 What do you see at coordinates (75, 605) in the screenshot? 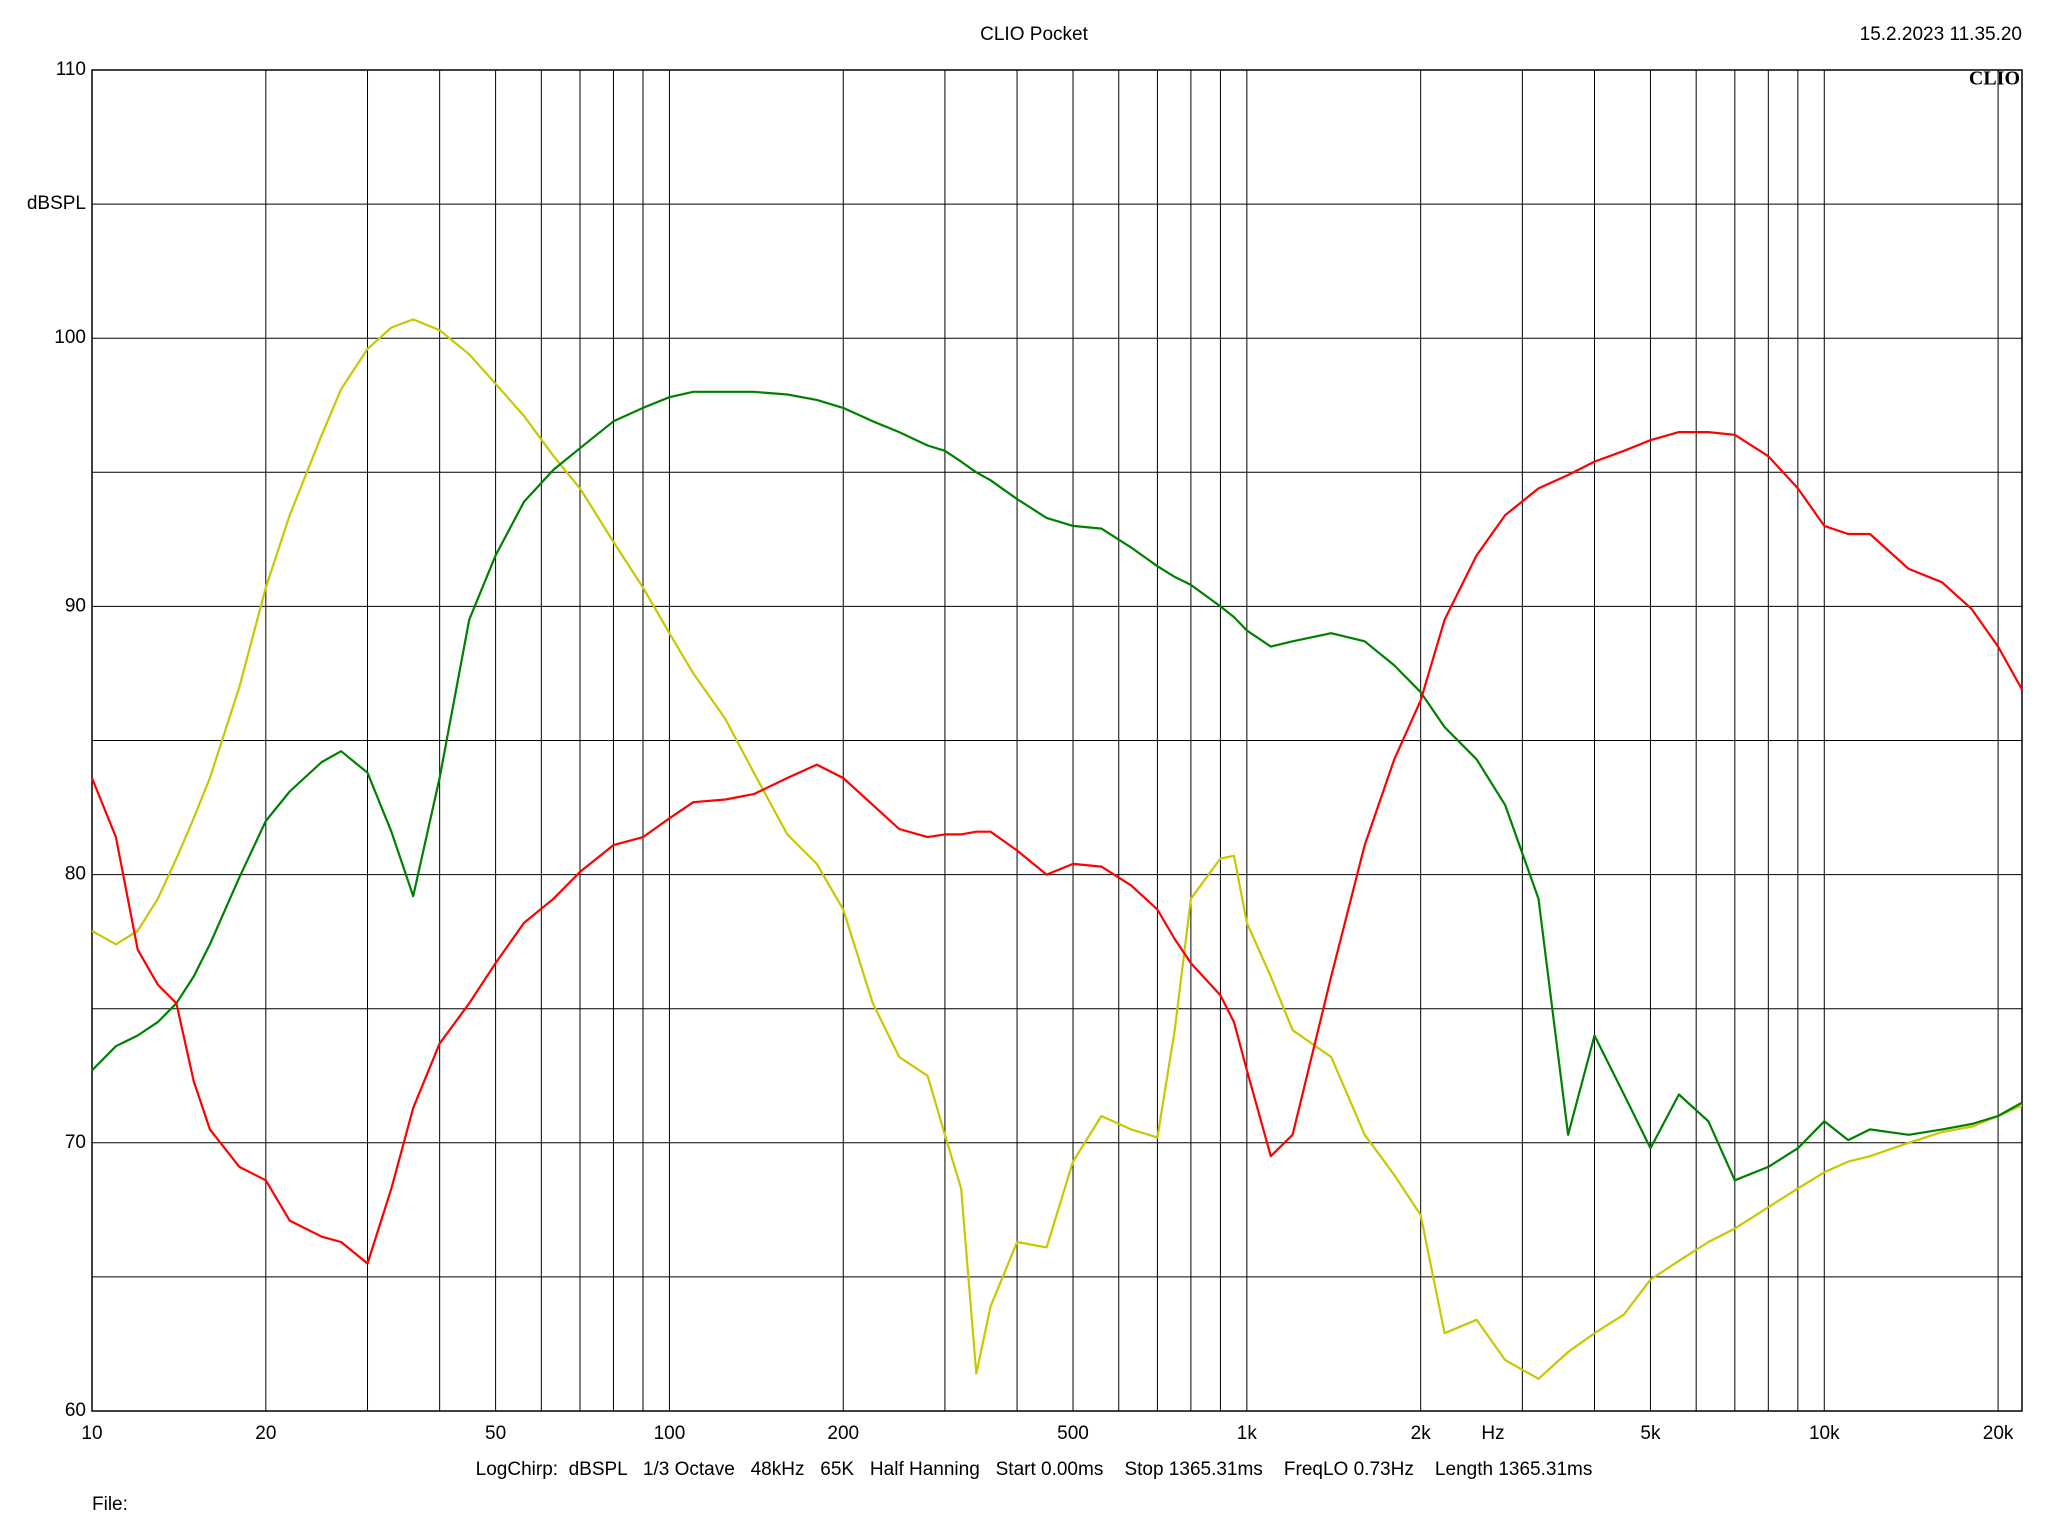
I see `y-tick-label: 90` at bounding box center [75, 605].